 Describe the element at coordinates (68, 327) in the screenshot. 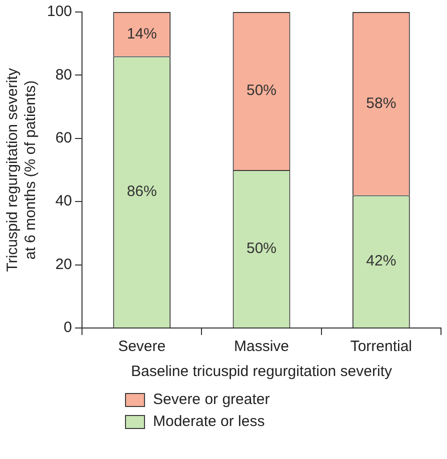

I see `y-tick-label: 0` at that location.